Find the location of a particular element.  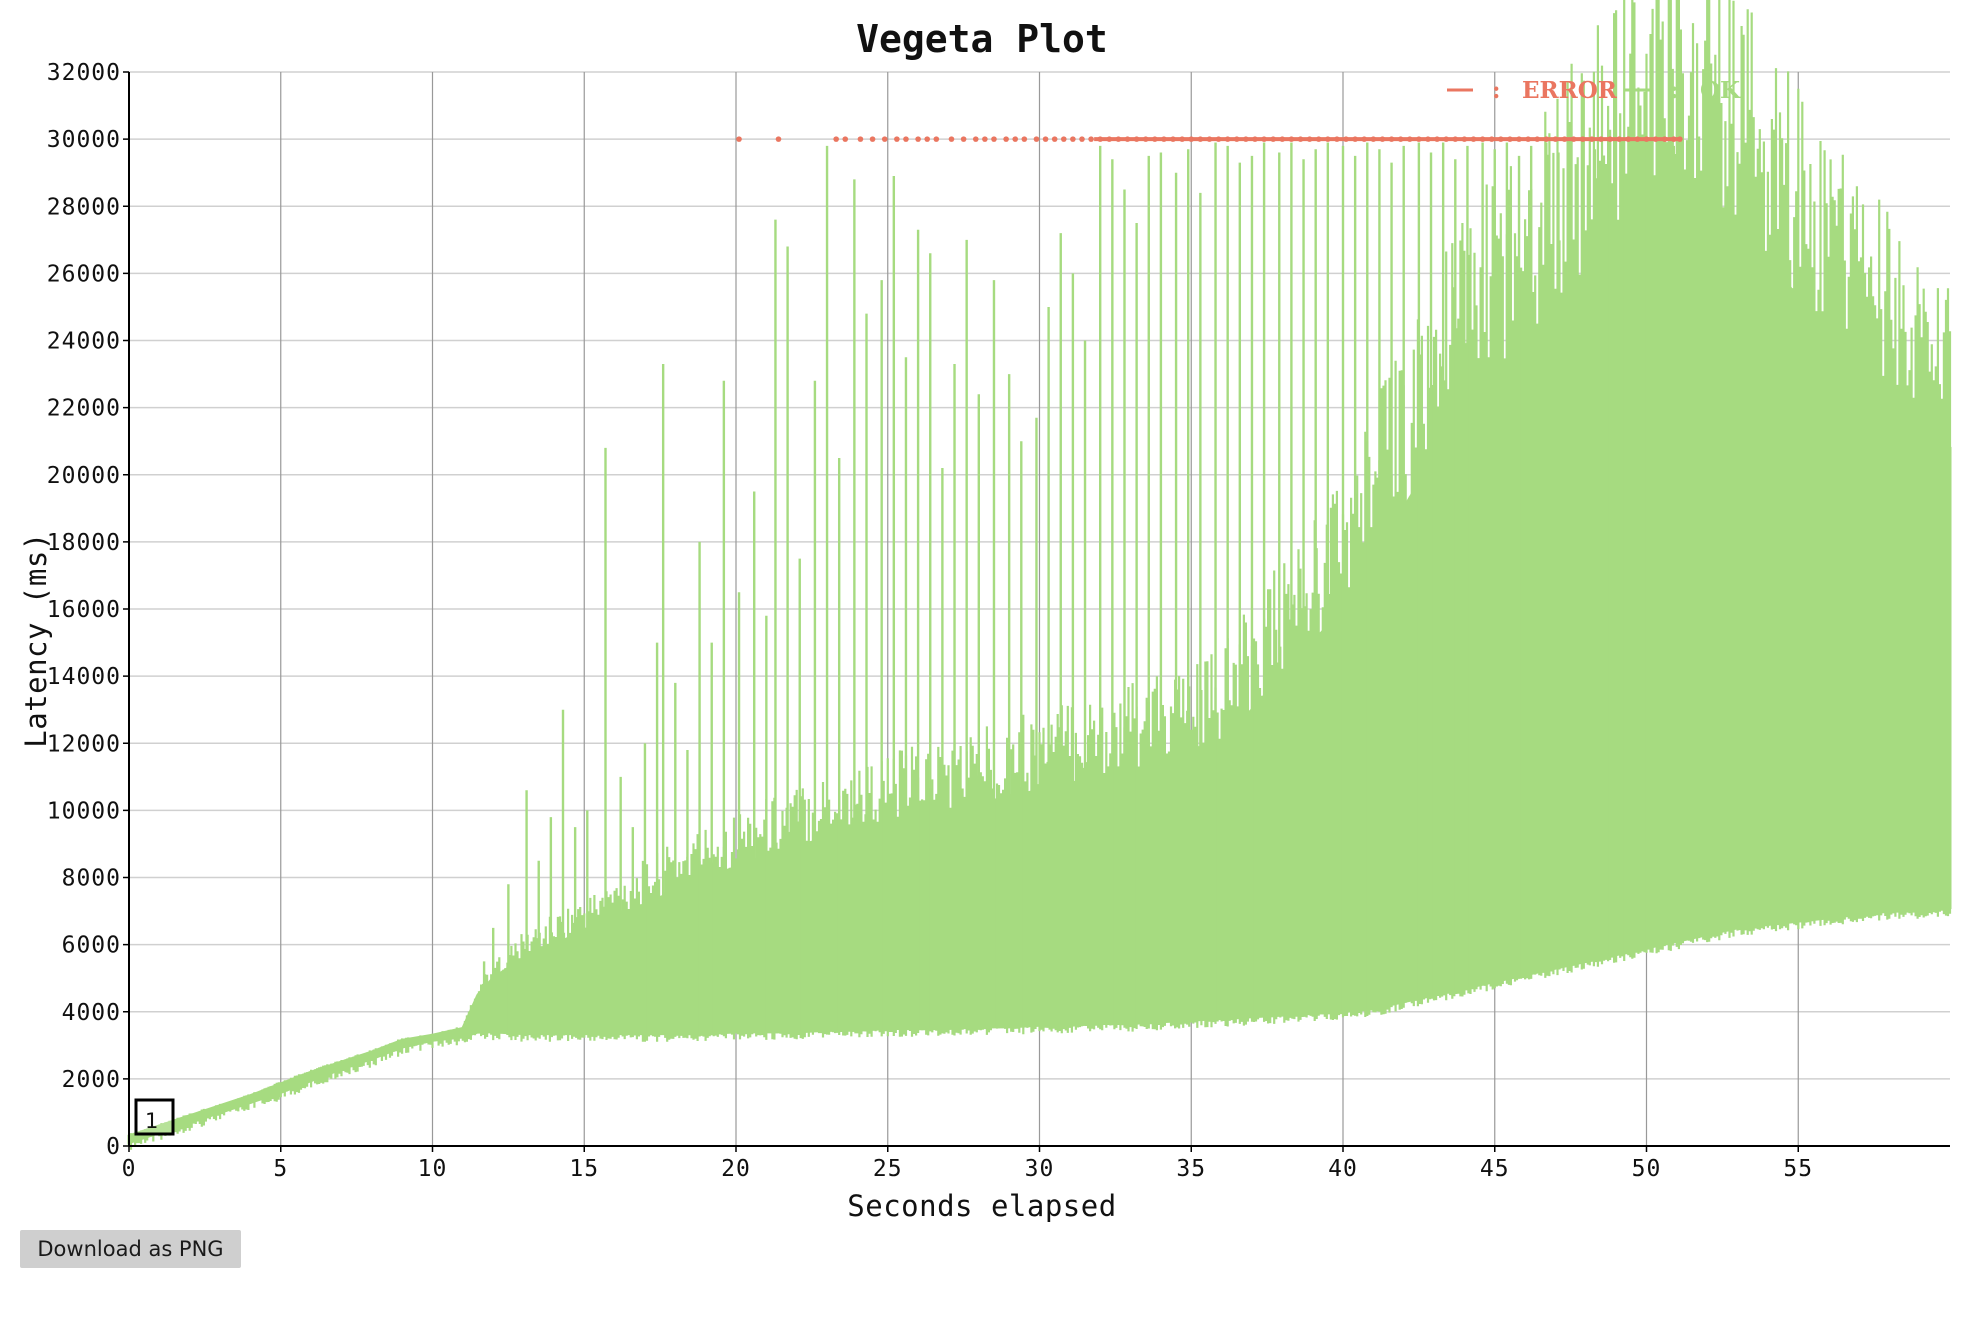

x-axis-label: Seconds elapsed is located at coordinates (981, 1206).